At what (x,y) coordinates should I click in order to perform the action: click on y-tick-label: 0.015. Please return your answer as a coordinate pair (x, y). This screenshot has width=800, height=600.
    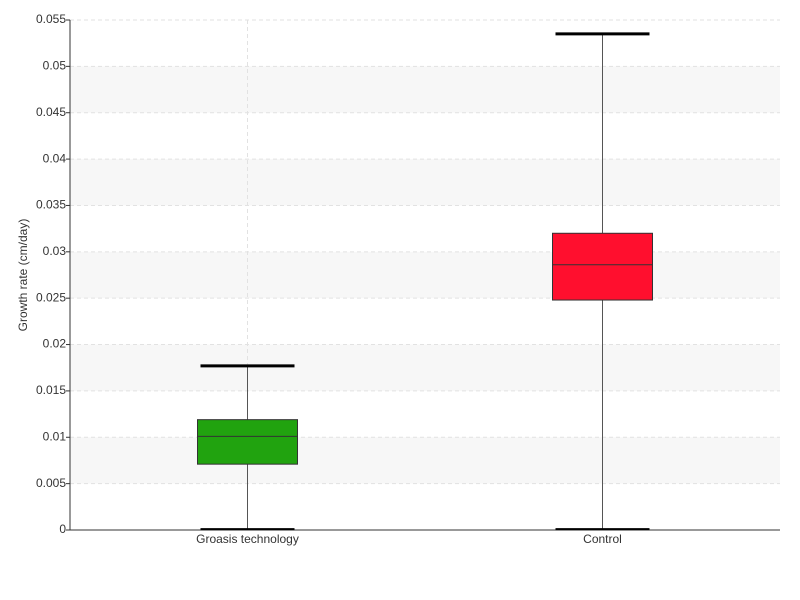
    Looking at the image, I should click on (51, 390).